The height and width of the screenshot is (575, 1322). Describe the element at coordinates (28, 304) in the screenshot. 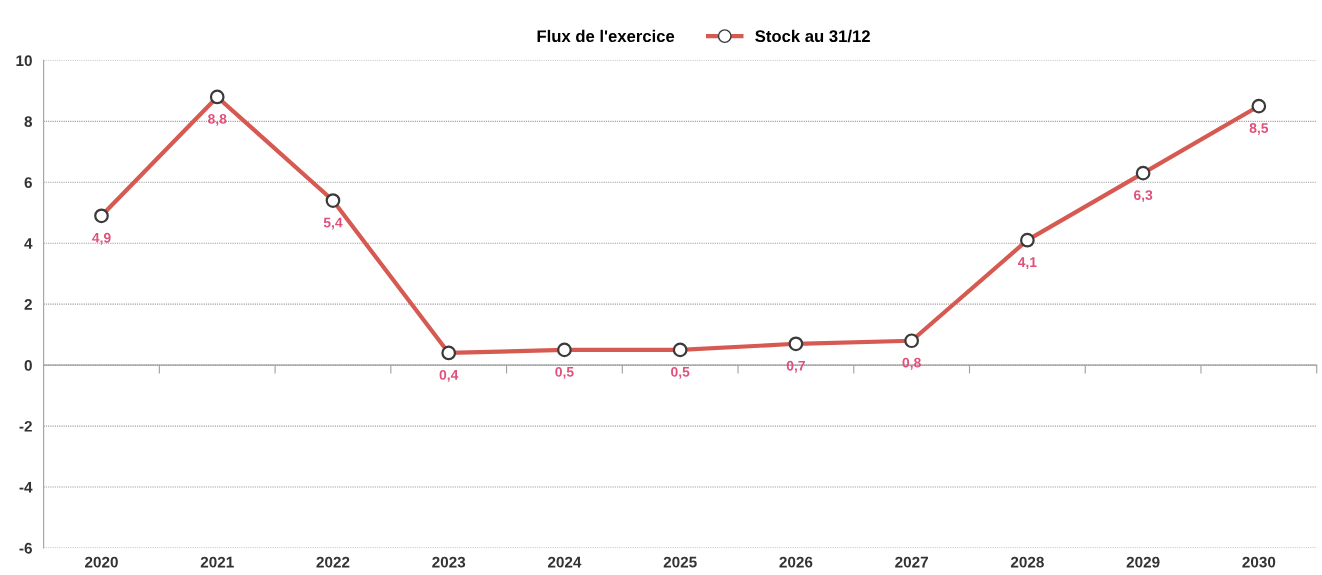

I see `y-tick-label: 2` at that location.